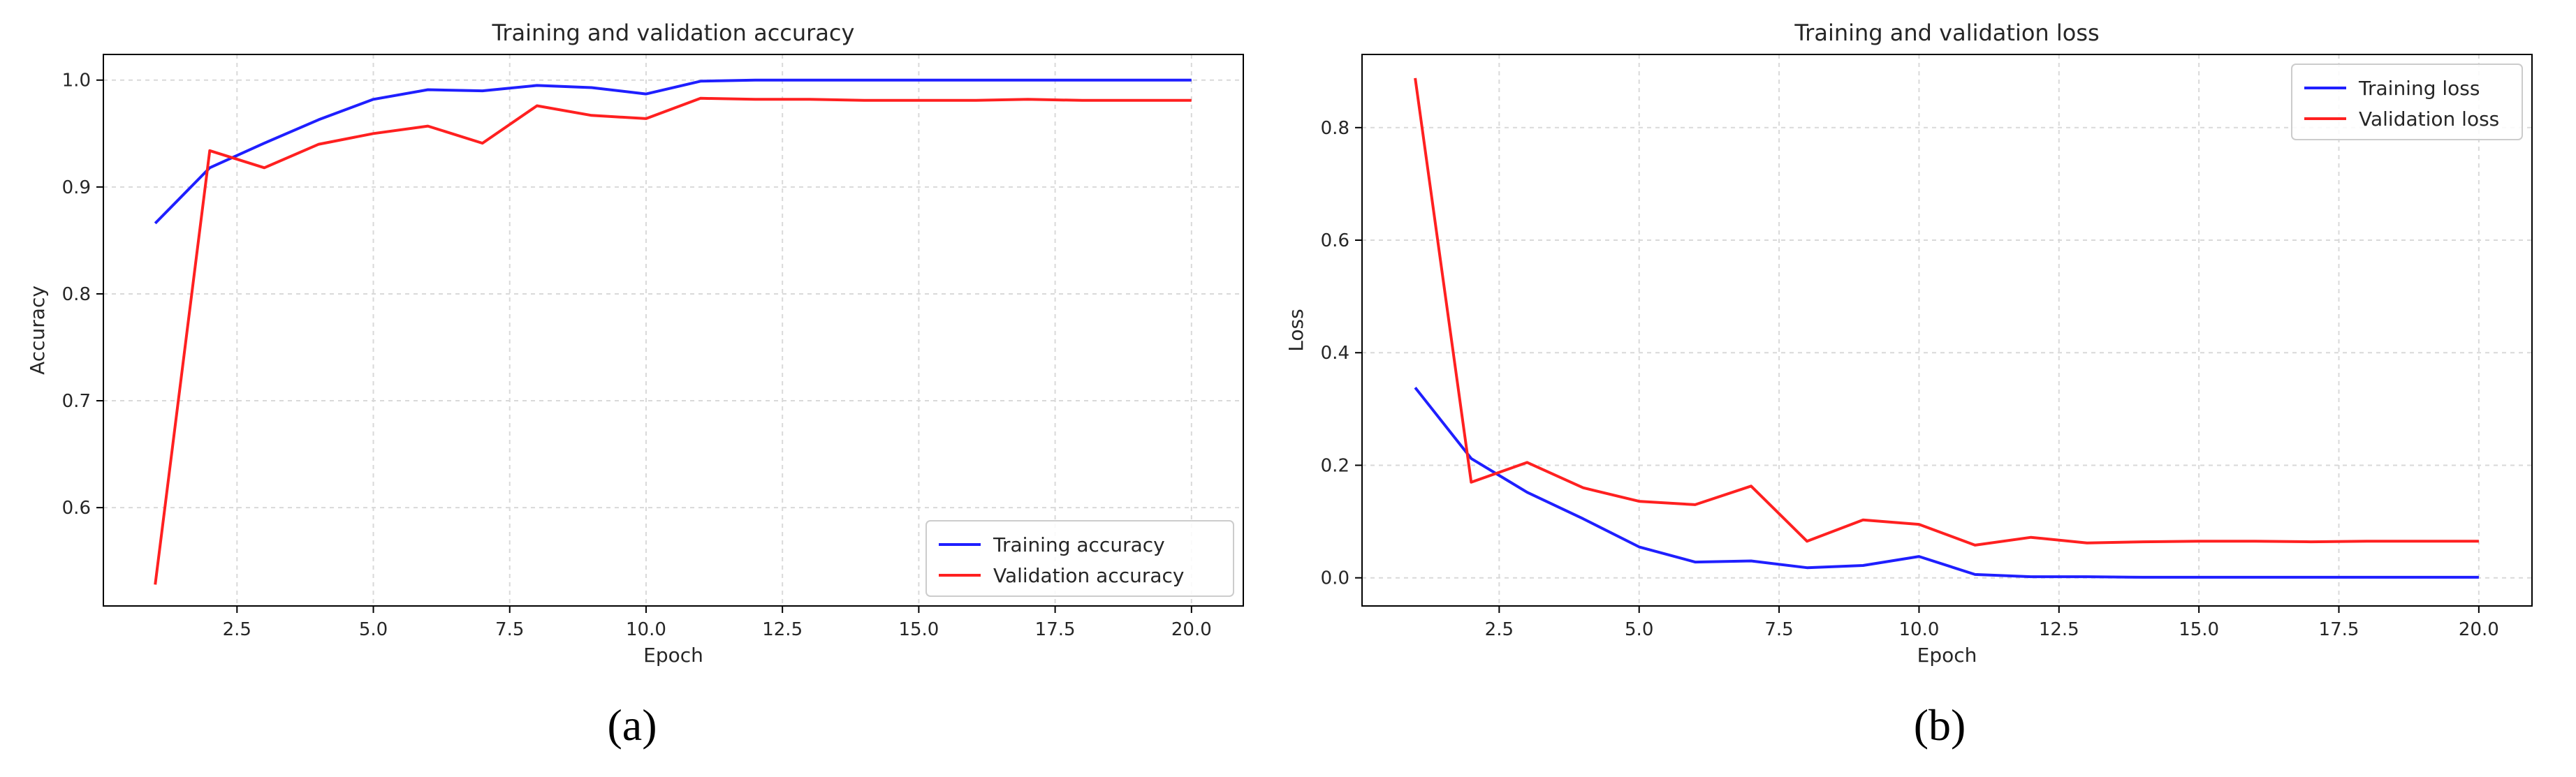 Image resolution: width=2576 pixels, height=777 pixels. I want to click on legend: Training loss Validation loss, so click(2407, 102).